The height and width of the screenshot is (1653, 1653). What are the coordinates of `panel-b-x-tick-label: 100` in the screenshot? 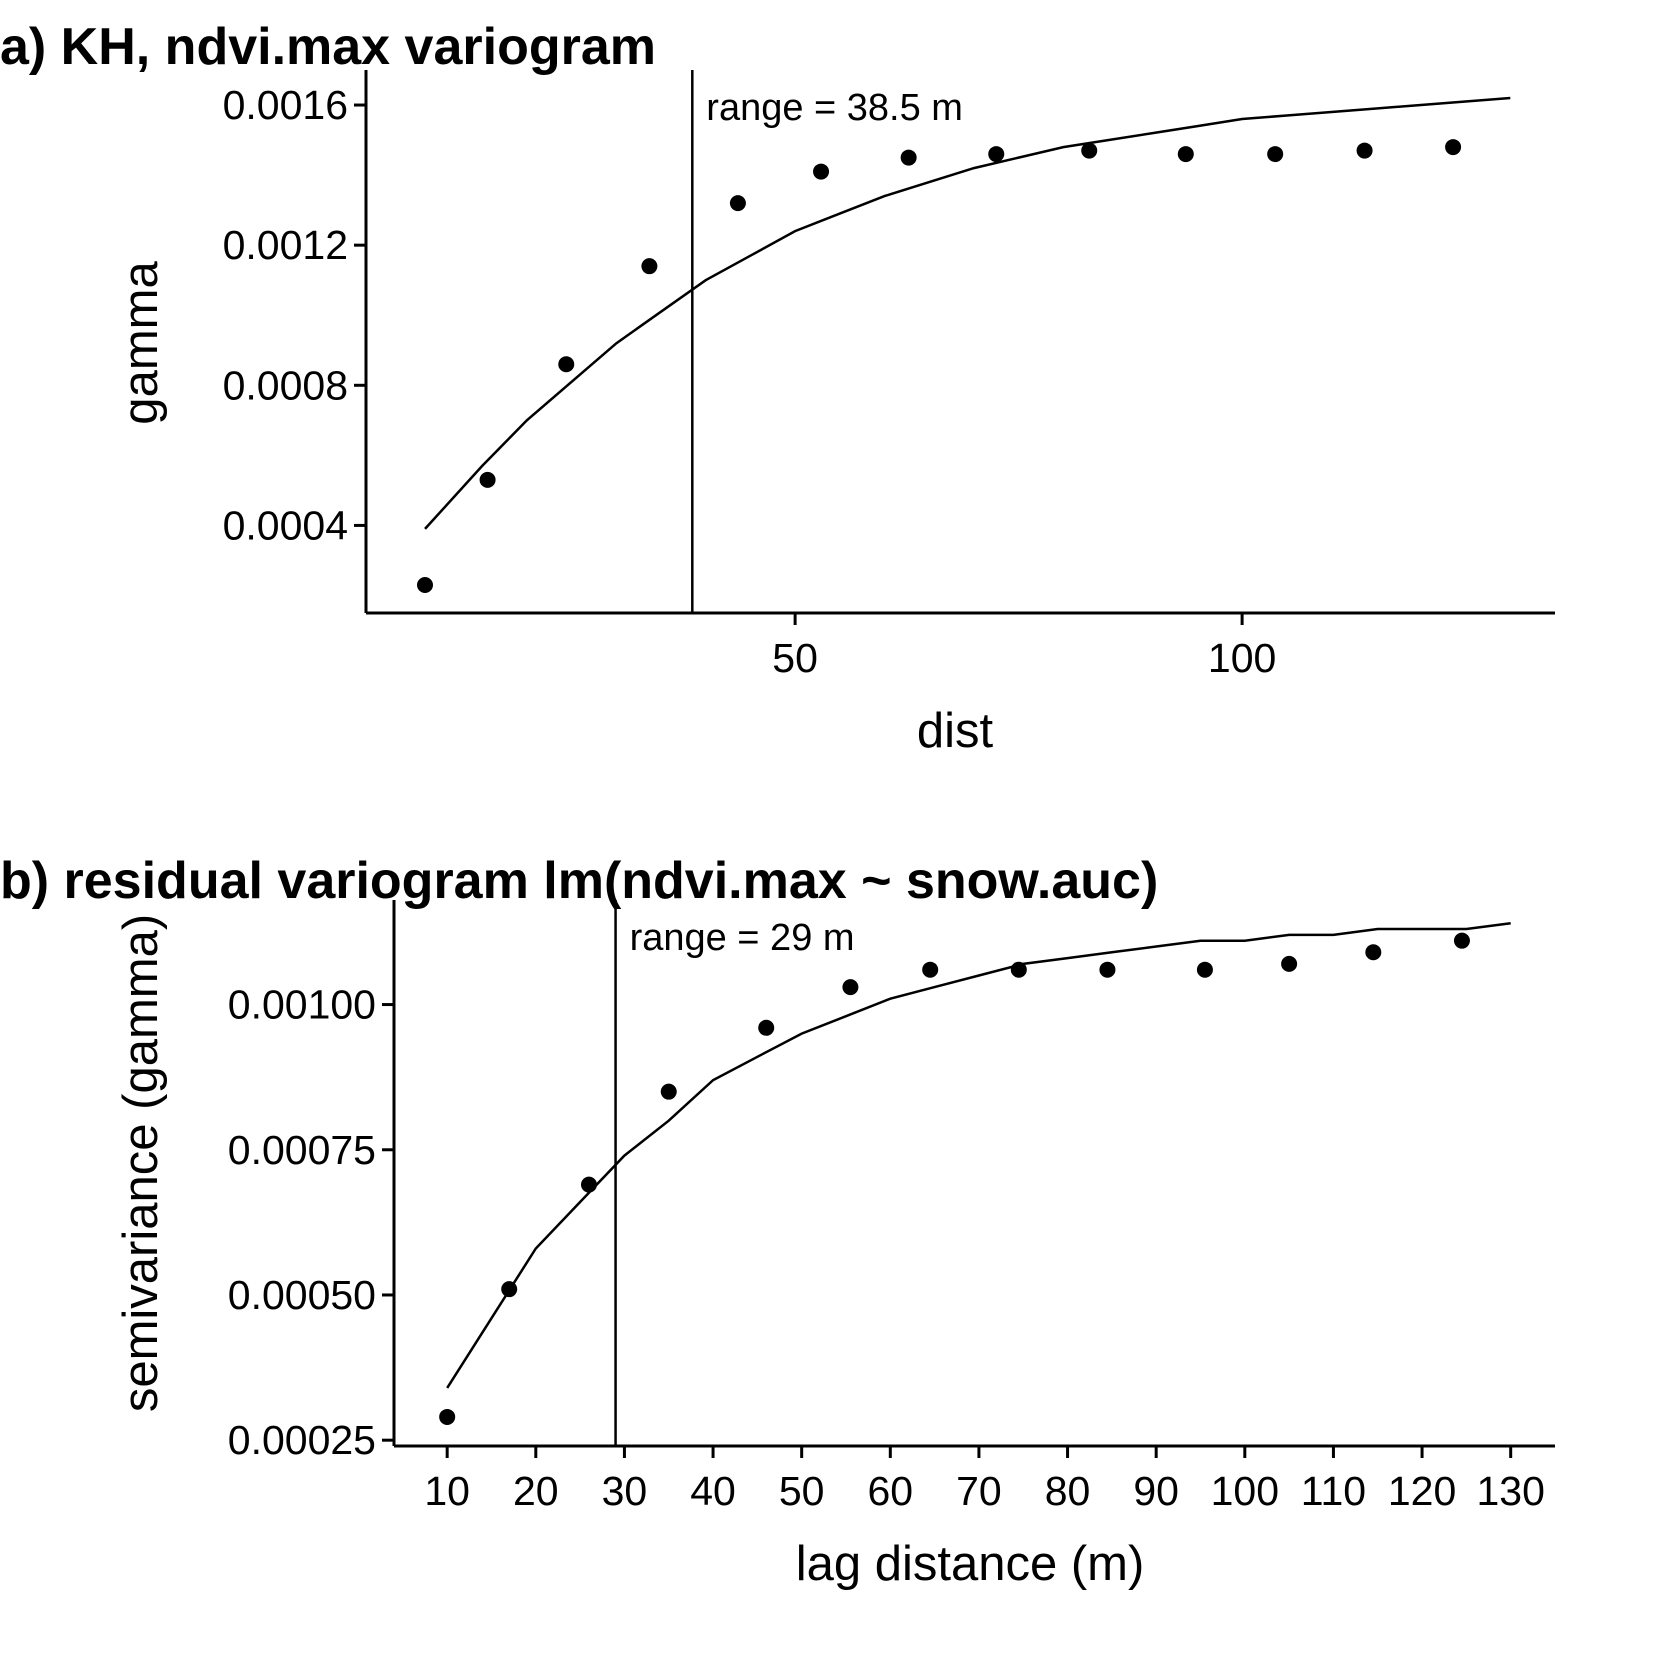 It's located at (1245, 1491).